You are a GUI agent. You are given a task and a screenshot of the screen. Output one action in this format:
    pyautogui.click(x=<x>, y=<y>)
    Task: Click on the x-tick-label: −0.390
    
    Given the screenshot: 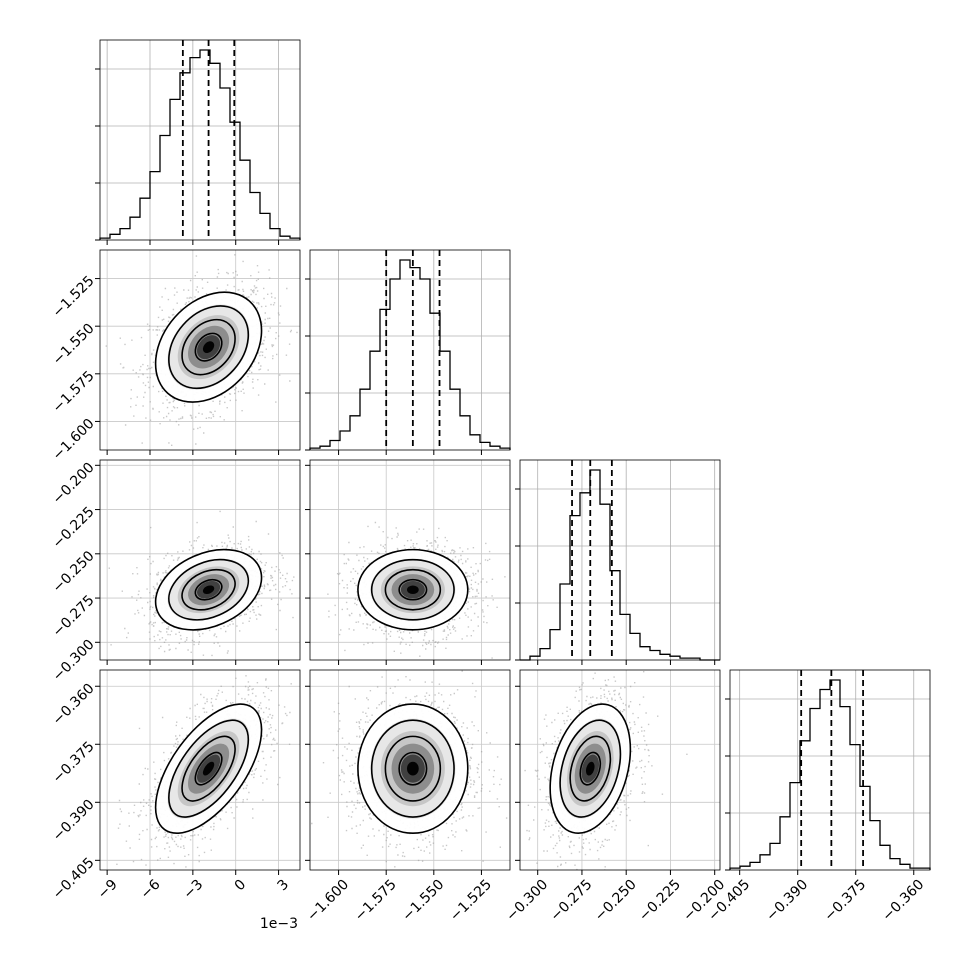 What is the action you would take?
    pyautogui.click(x=787, y=901)
    